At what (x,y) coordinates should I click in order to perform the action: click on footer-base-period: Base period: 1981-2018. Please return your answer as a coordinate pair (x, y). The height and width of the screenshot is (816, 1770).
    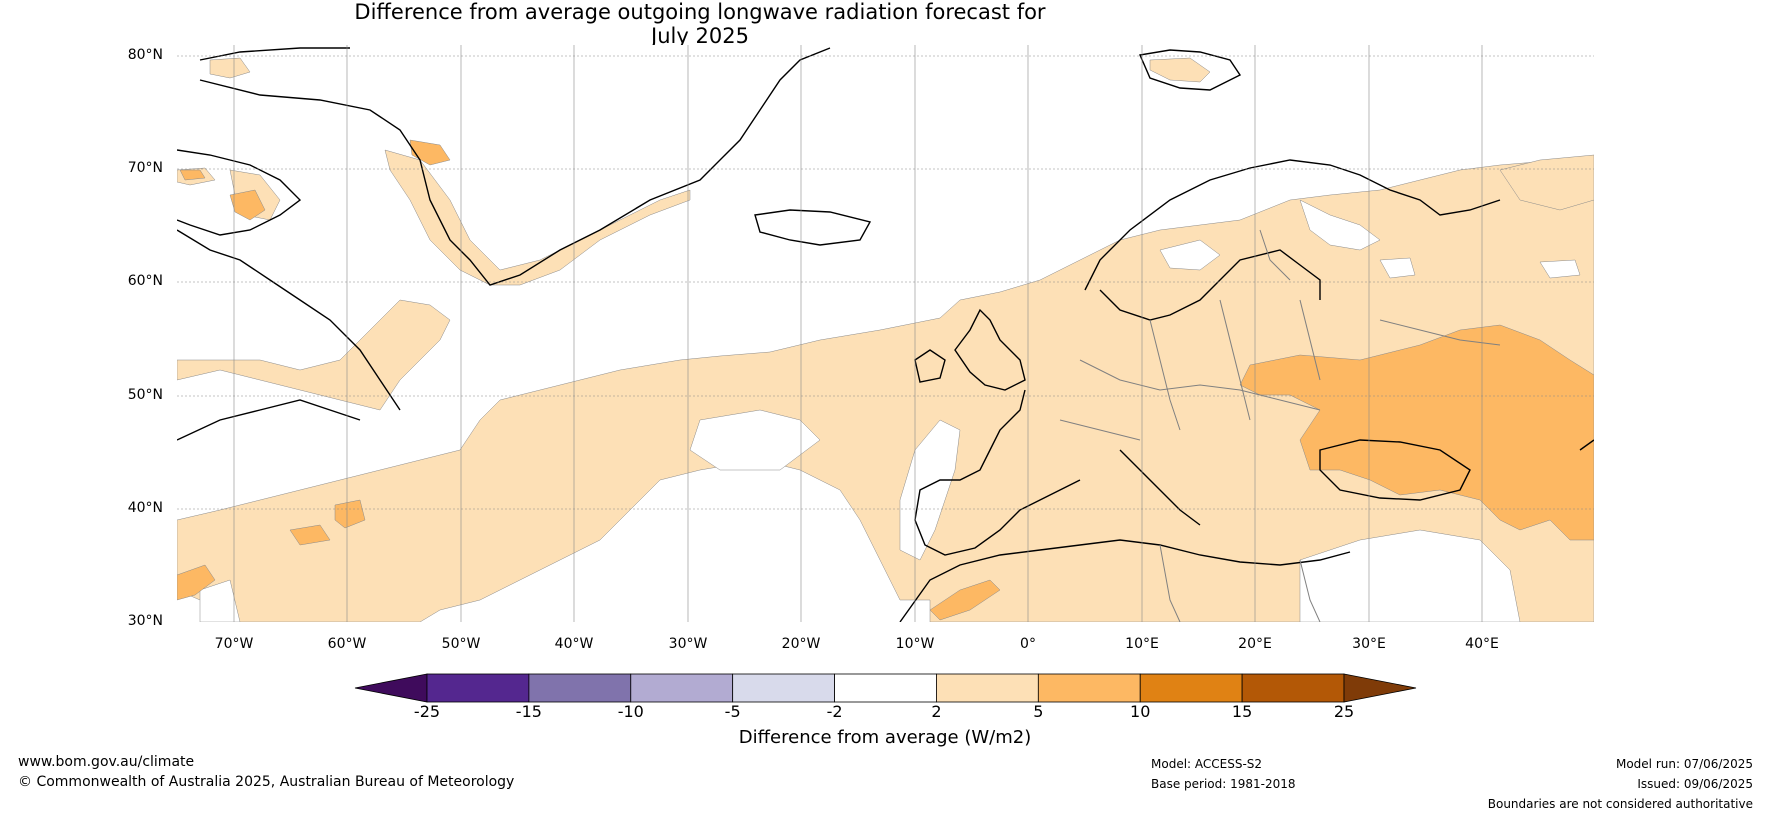
    Looking at the image, I should click on (1223, 784).